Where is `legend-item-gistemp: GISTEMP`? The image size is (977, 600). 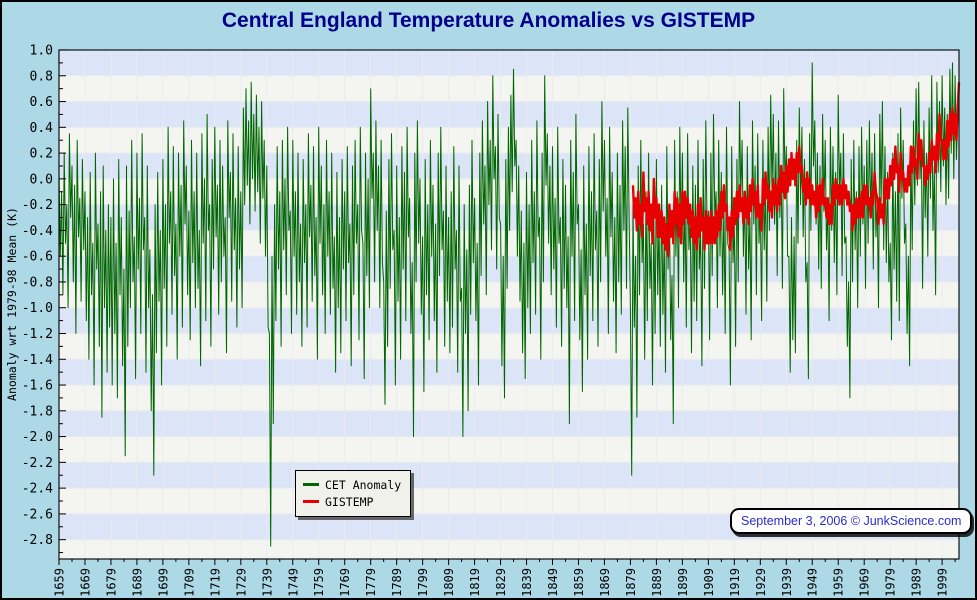 legend-item-gistemp: GISTEMP is located at coordinates (352, 501).